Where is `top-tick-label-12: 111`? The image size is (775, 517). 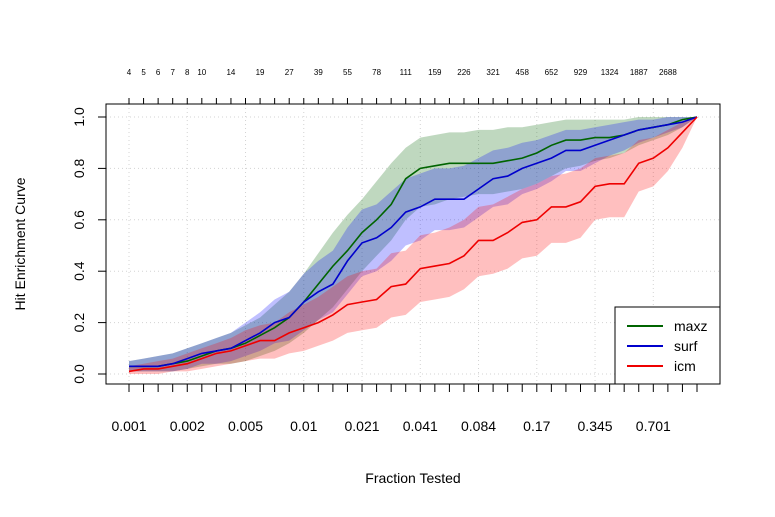 top-tick-label-12: 111 is located at coordinates (406, 72).